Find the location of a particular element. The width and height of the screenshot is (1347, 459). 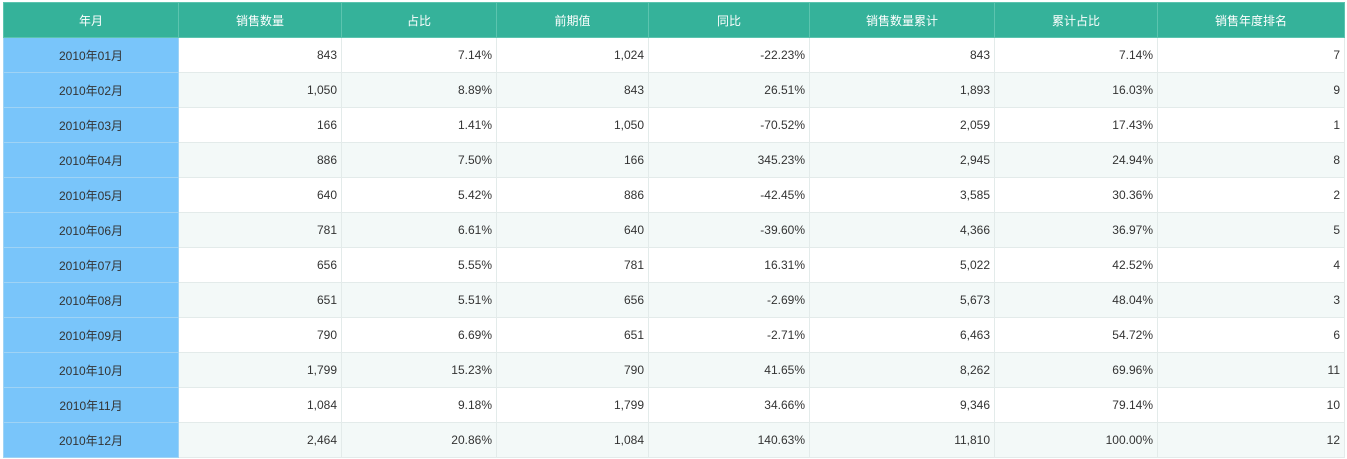

header-cell: 销售数量累计 is located at coordinates (902, 20).